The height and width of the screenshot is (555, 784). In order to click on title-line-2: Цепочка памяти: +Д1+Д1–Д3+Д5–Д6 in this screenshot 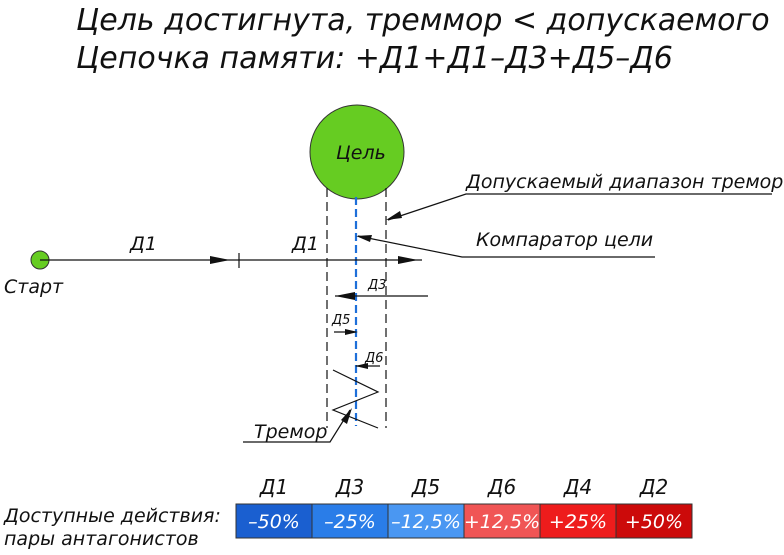, I will do `click(374, 58)`.